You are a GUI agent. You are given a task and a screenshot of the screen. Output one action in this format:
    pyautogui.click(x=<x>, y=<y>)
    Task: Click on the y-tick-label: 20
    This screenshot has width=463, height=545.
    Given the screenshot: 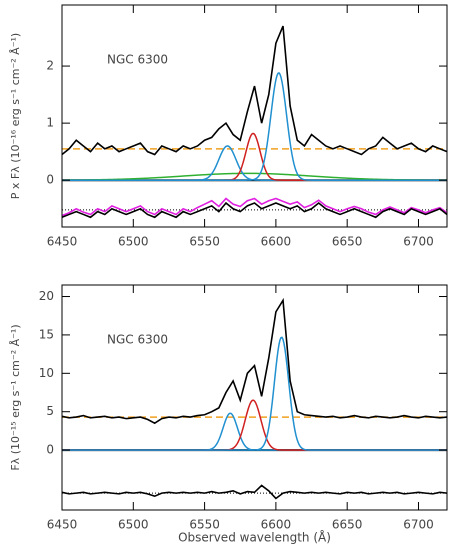 What is the action you would take?
    pyautogui.click(x=46, y=296)
    